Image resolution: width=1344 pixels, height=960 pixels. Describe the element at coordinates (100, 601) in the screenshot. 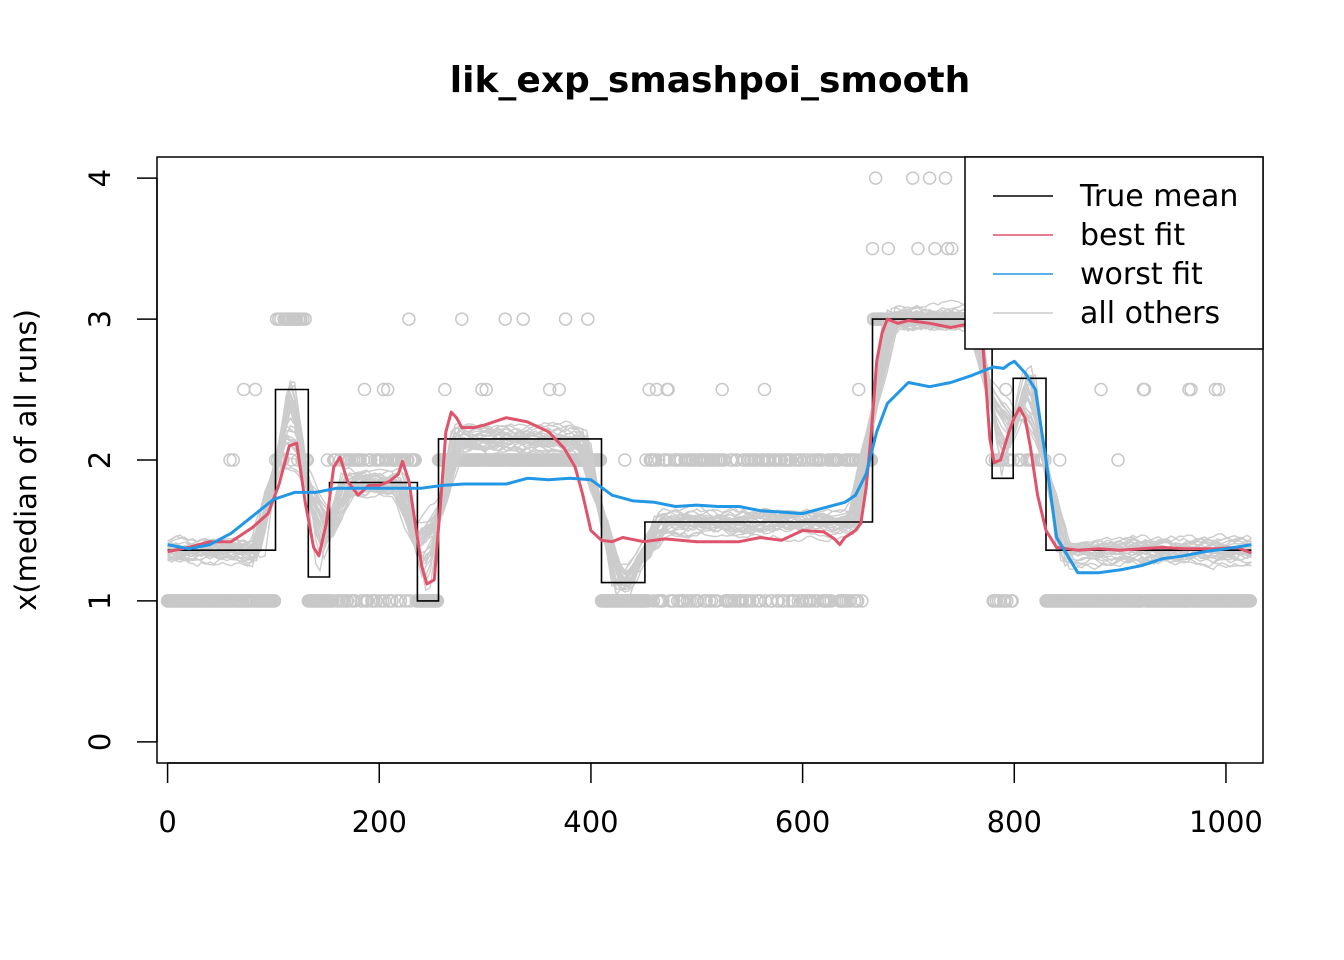

I see `y-tick-label: 1` at that location.